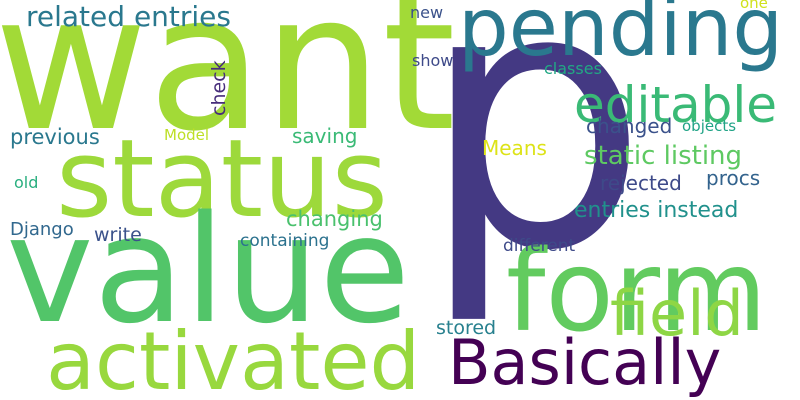 The width and height of the screenshot is (800, 400). I want to click on word-one: one, so click(754, 6).